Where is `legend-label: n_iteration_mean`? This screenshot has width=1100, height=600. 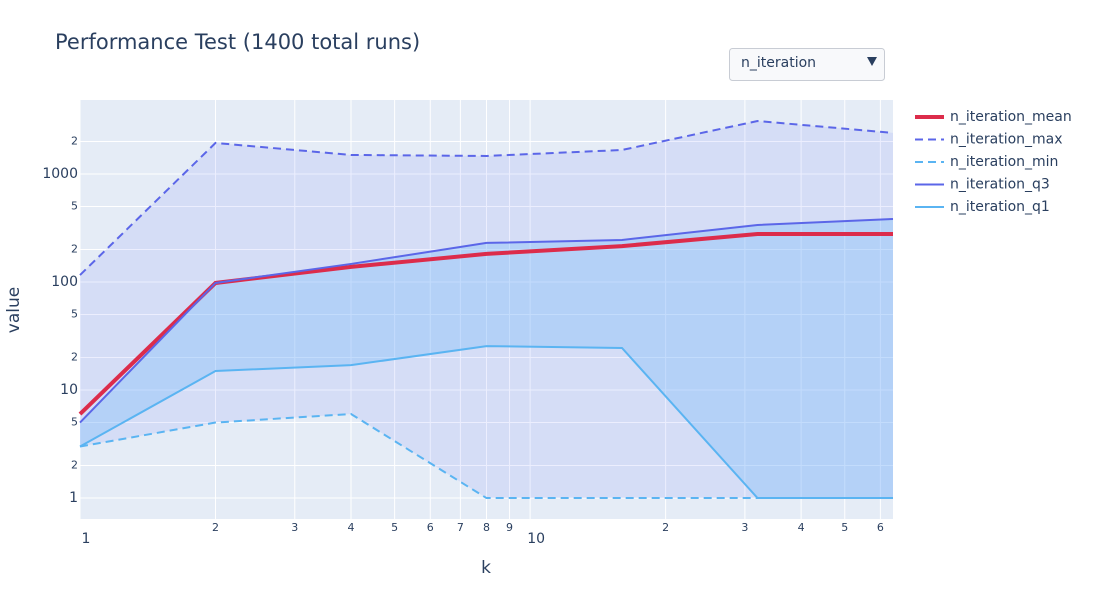
legend-label: n_iteration_mean is located at coordinates (1011, 117).